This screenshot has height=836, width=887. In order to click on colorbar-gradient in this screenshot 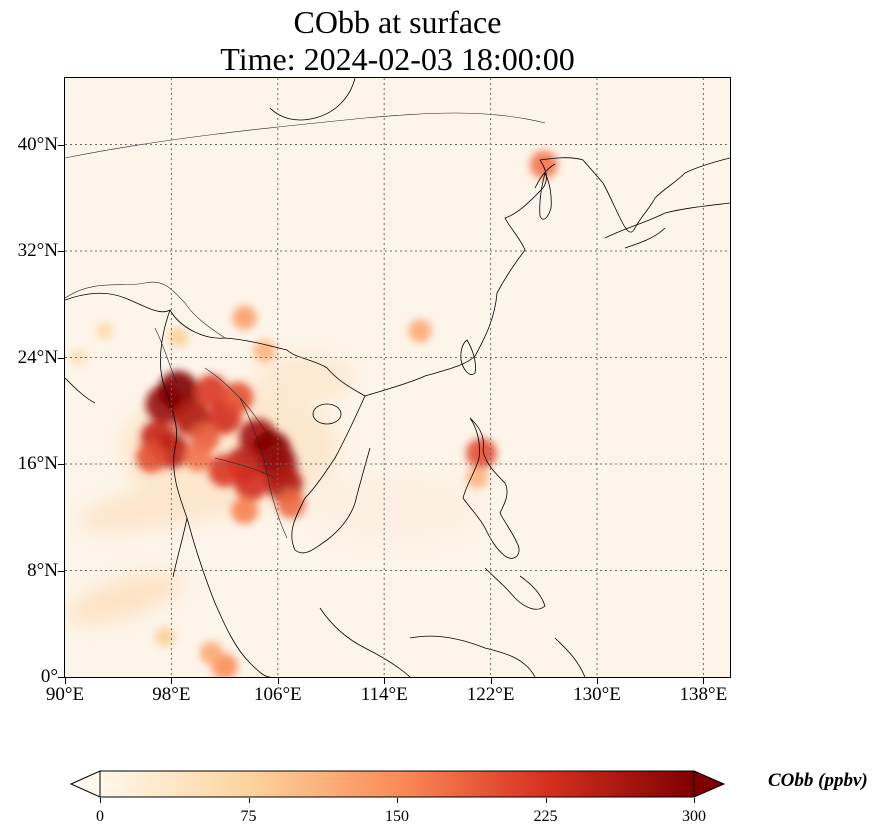, I will do `click(397, 784)`.